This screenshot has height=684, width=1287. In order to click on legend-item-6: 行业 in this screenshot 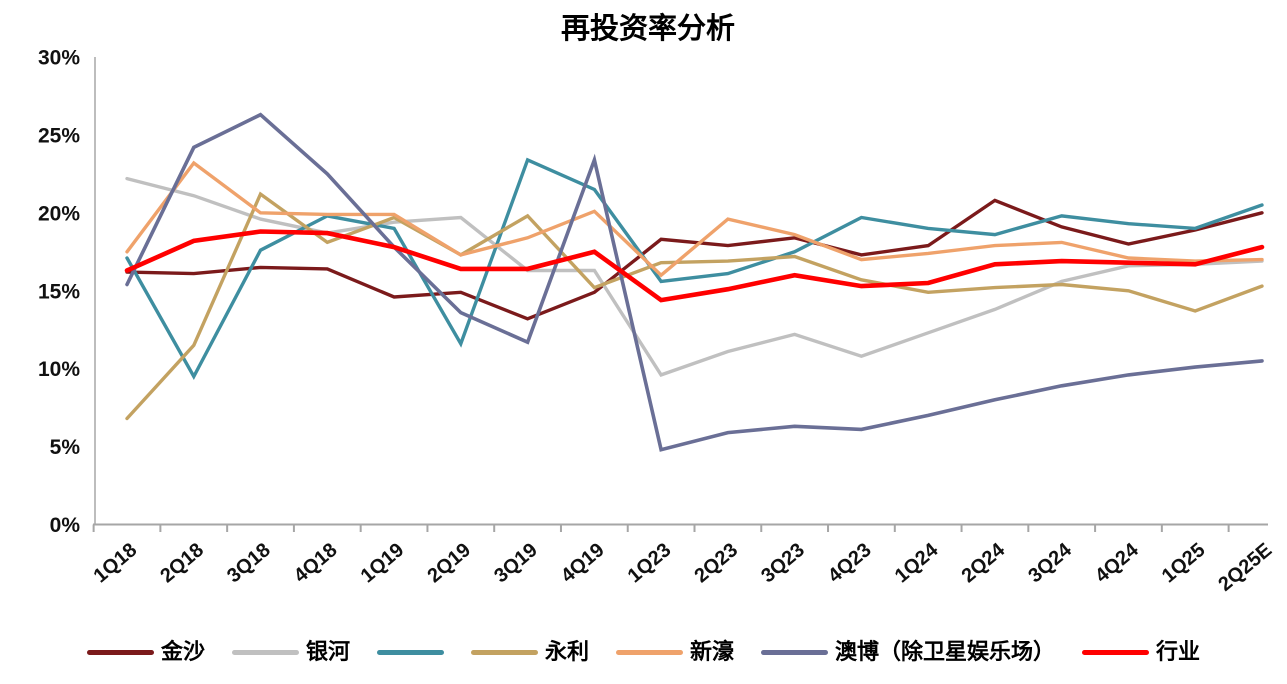, I will do `click(1141, 652)`.